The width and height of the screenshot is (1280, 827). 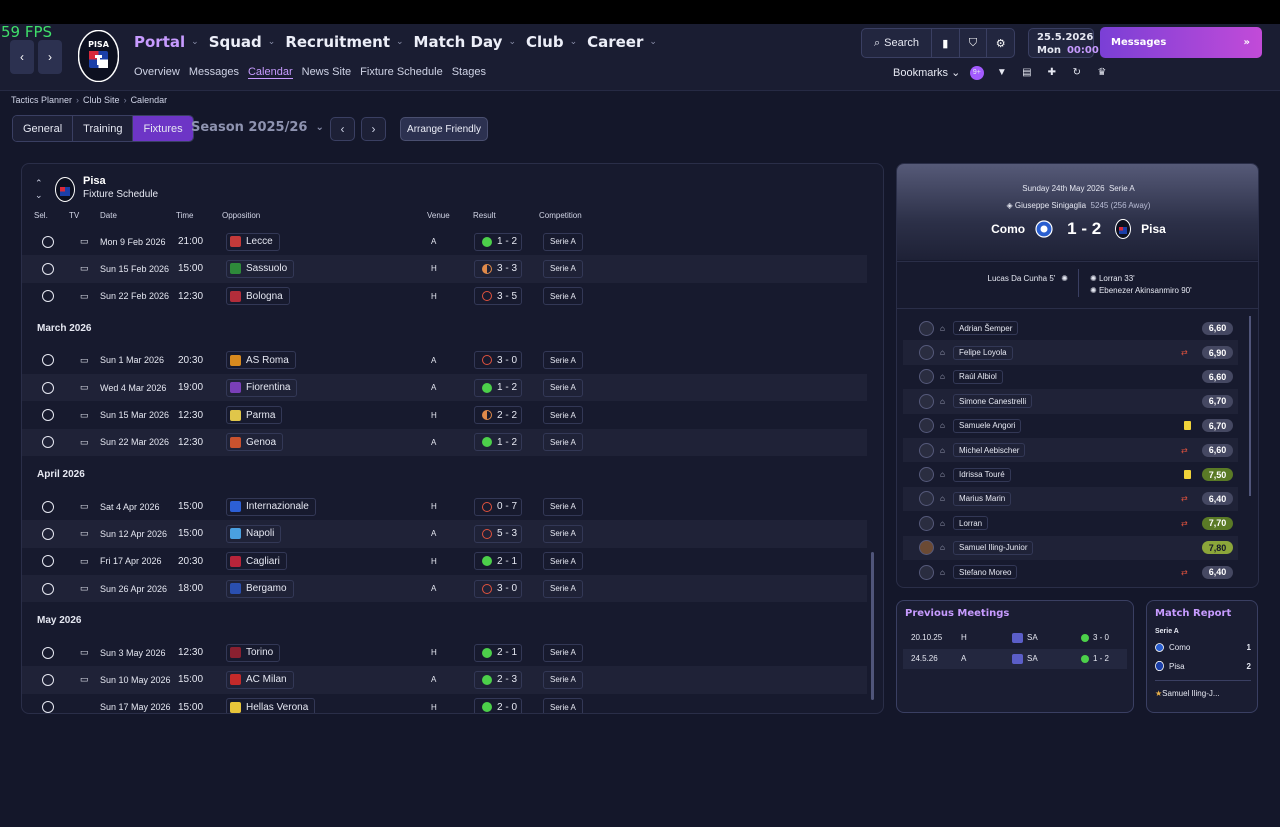 I want to click on result-button: 2 - 1, so click(x=498, y=652).